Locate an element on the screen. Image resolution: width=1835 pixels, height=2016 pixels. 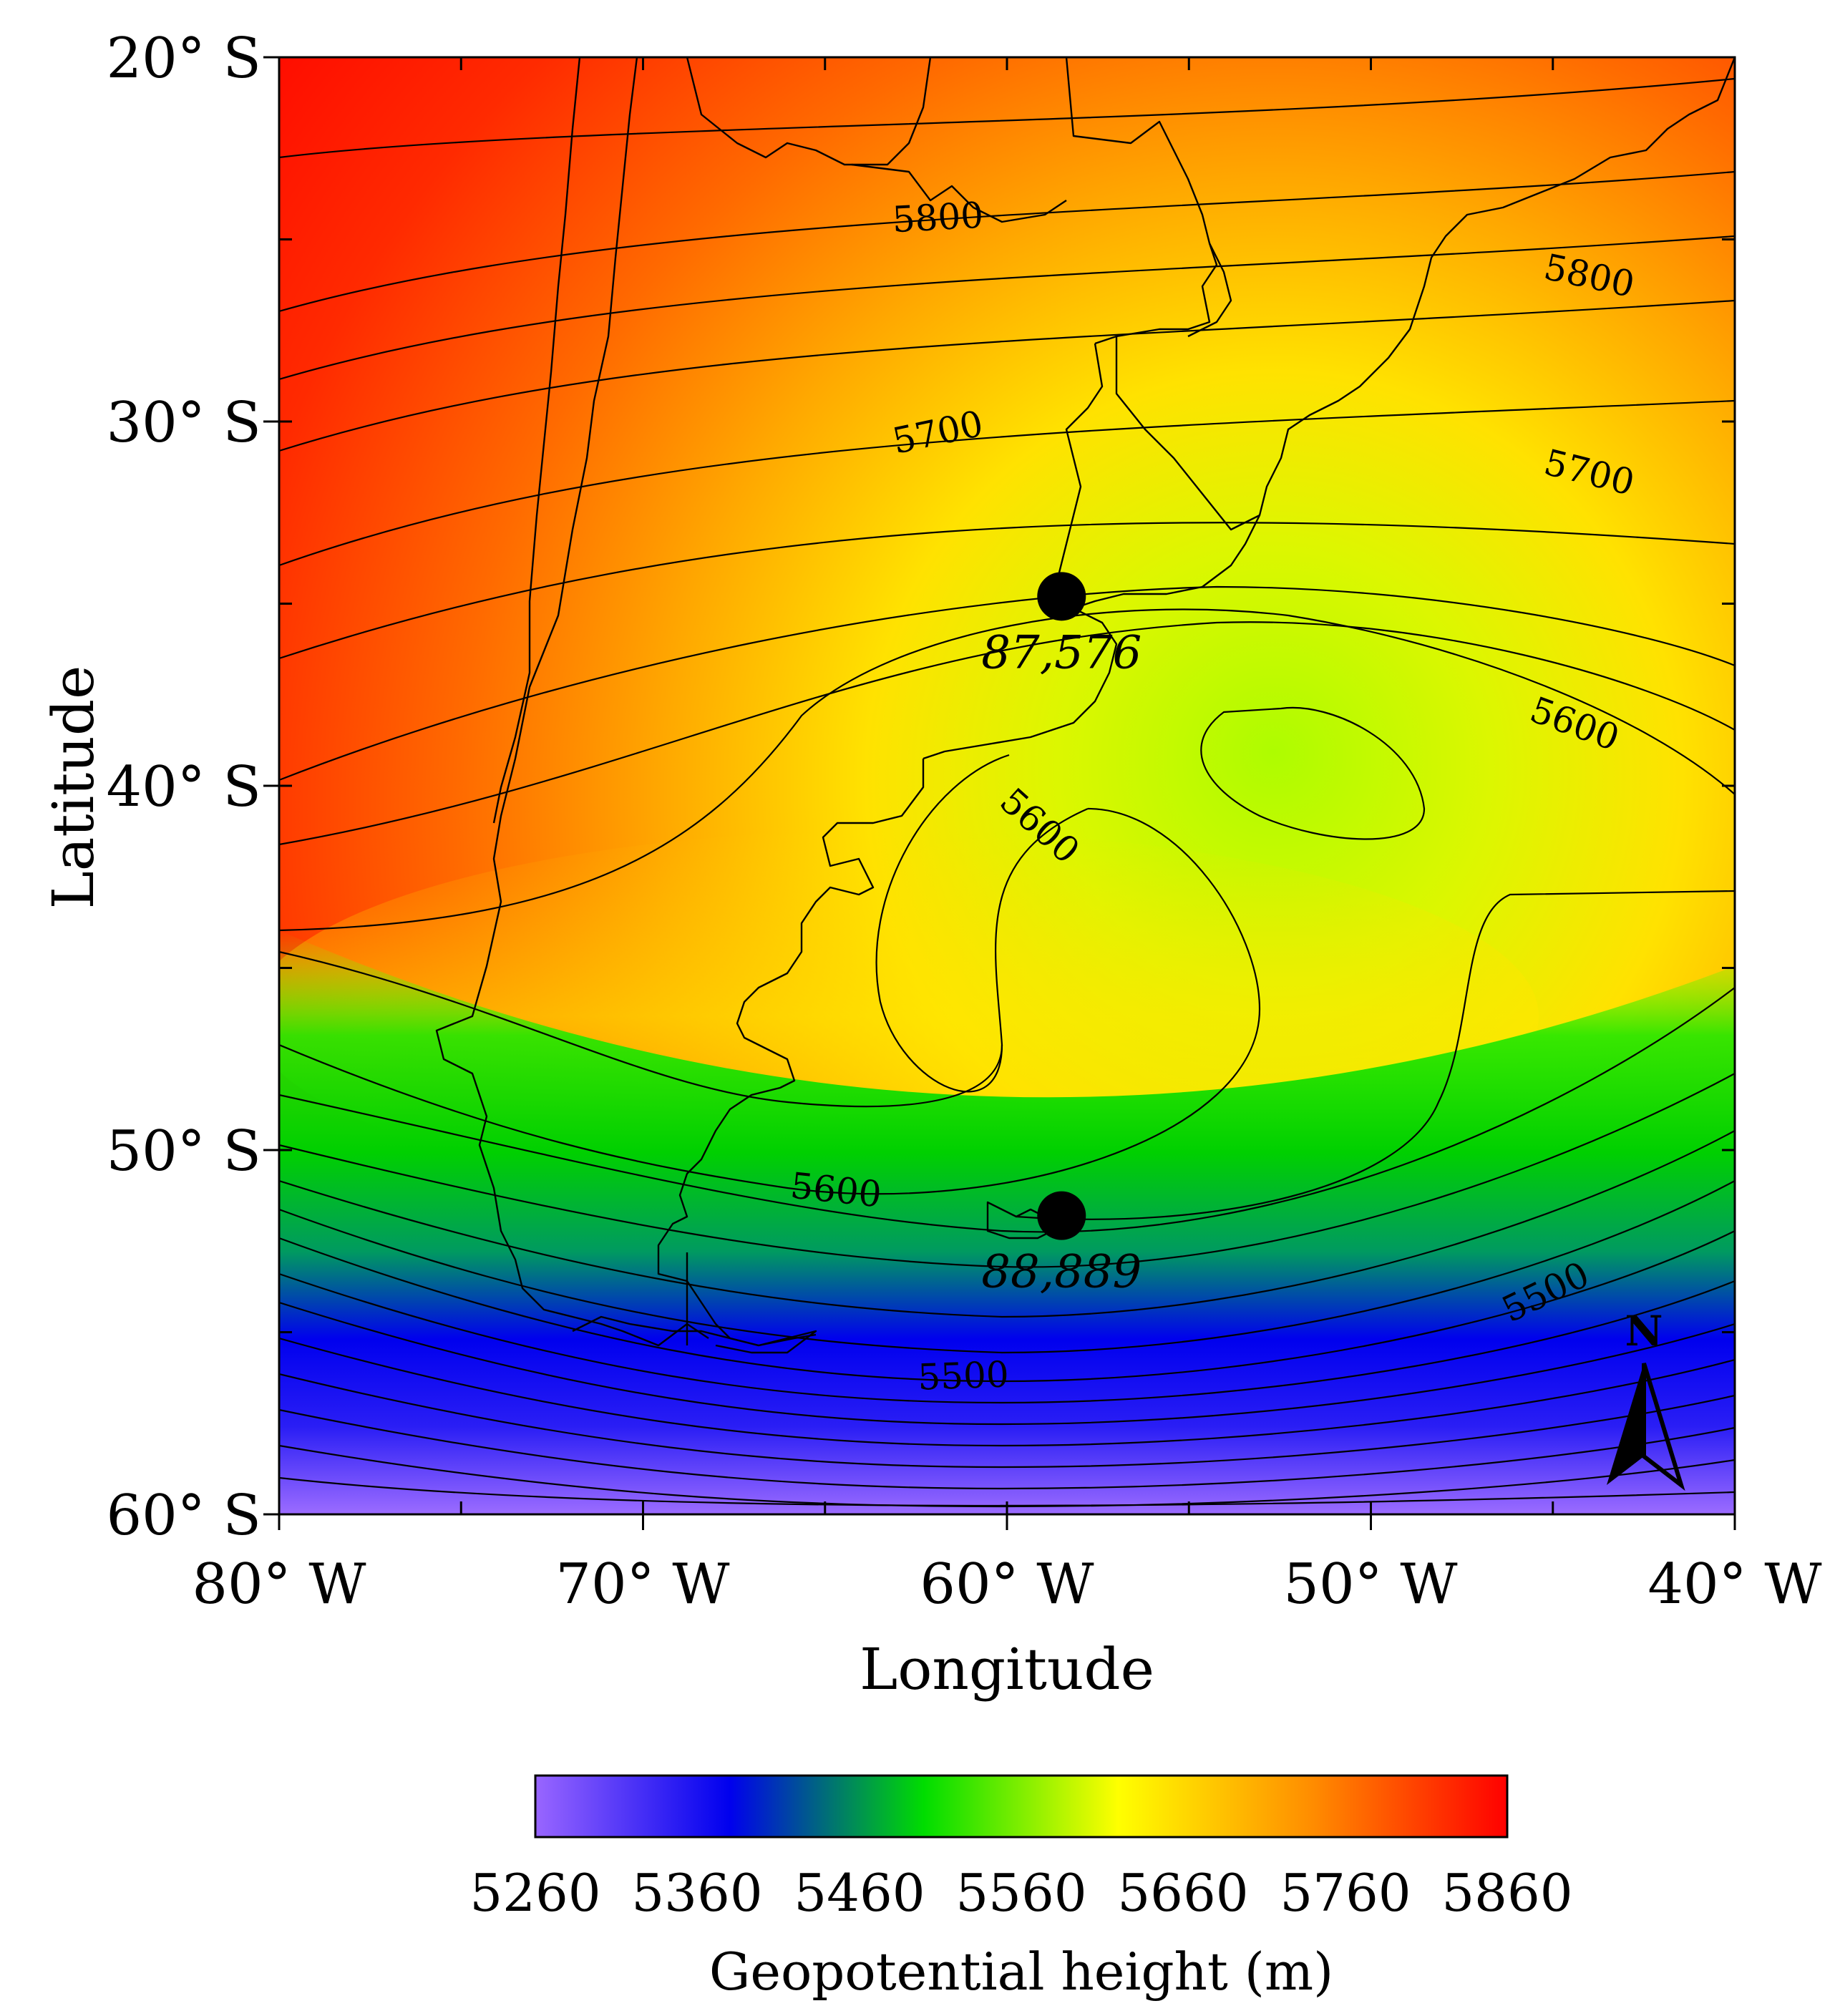
contour-label: 5500 is located at coordinates (963, 1375).